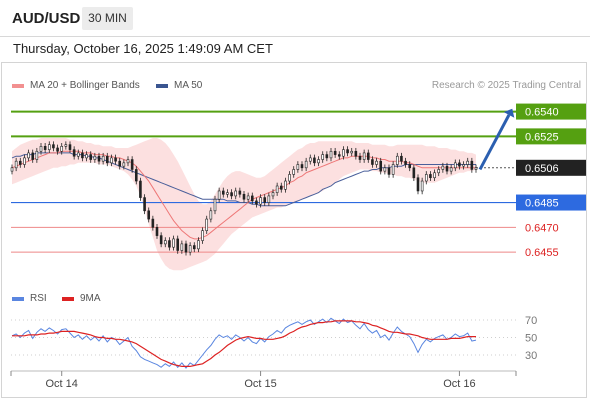 The image size is (590, 400). What do you see at coordinates (509, 113) in the screenshot?
I see `forecast-arrow-head` at bounding box center [509, 113].